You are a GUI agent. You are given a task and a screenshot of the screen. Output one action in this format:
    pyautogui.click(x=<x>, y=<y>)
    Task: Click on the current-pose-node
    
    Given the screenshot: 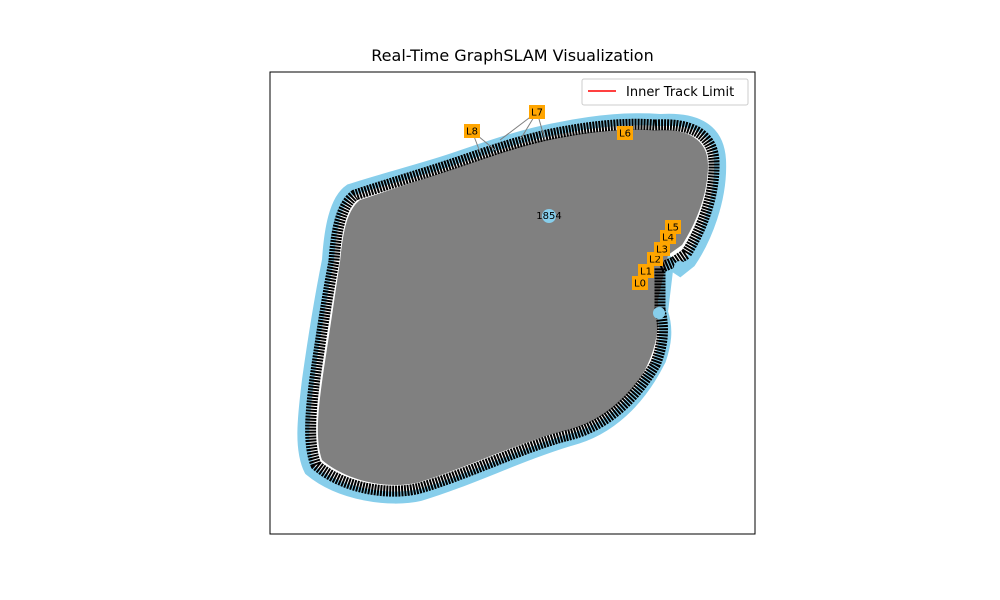 What is the action you would take?
    pyautogui.click(x=549, y=216)
    